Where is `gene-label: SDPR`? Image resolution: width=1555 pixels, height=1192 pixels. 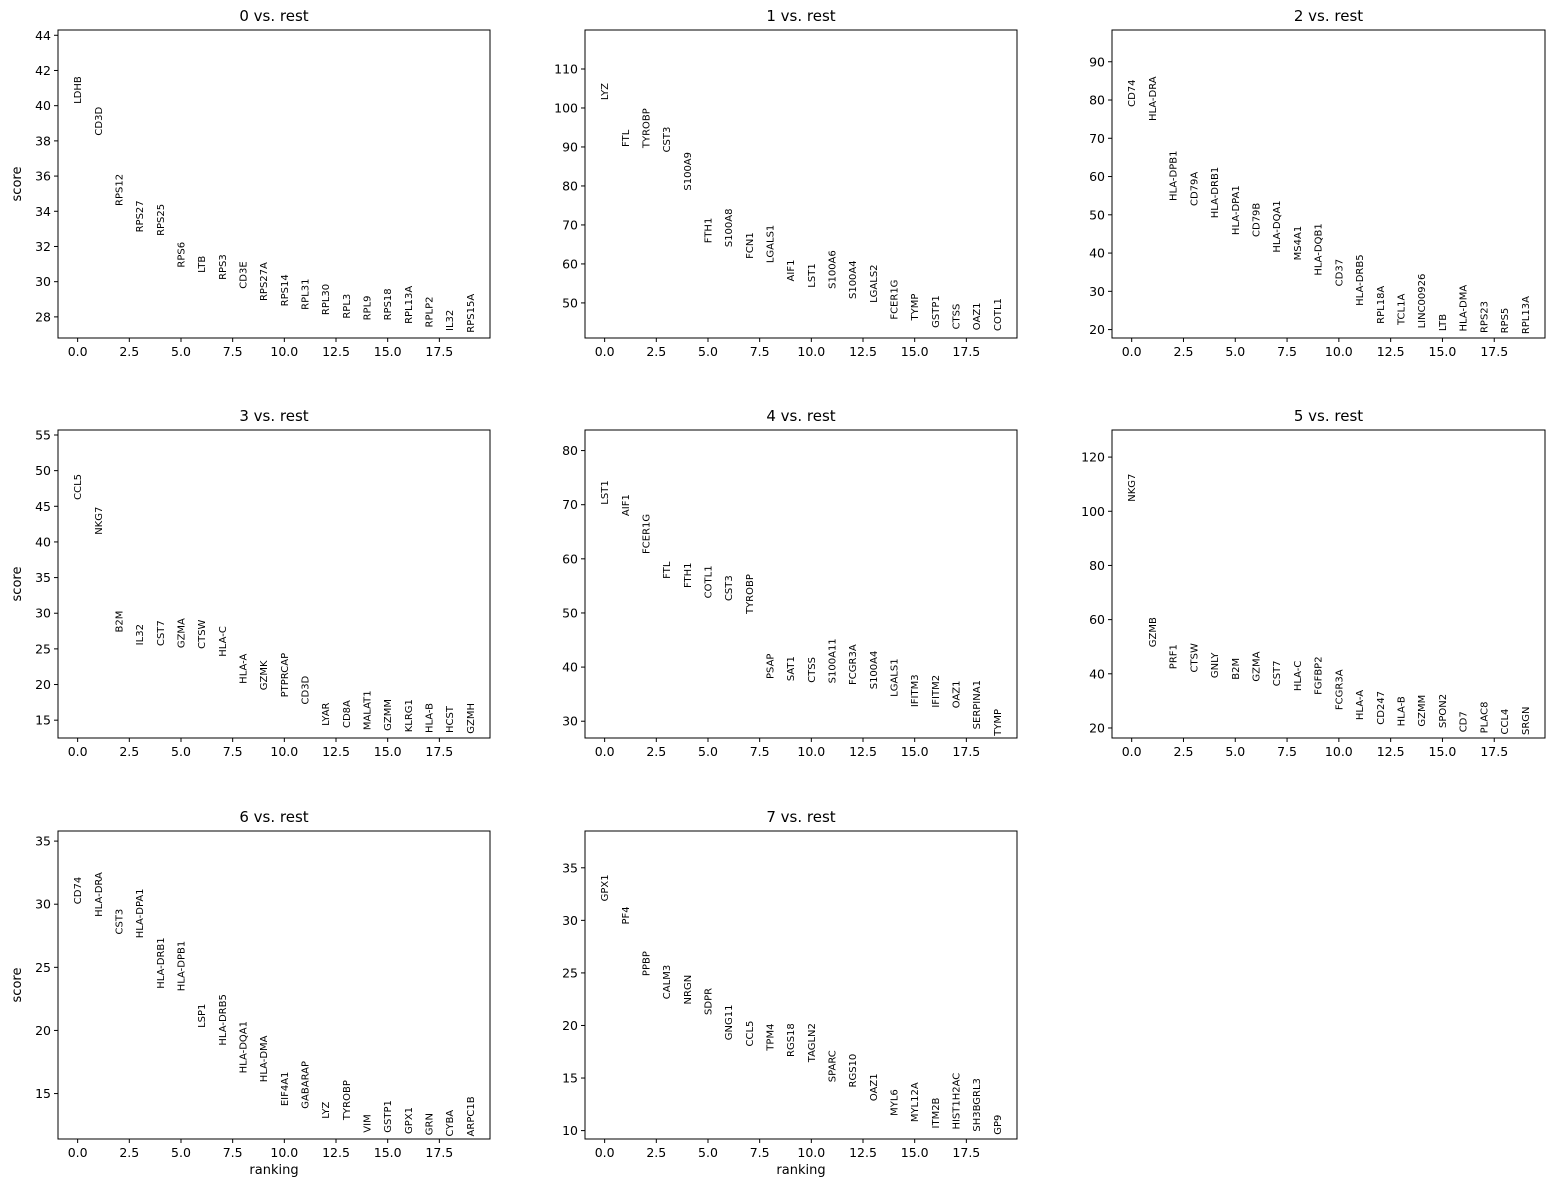
gene-label: SDPR is located at coordinates (708, 1001).